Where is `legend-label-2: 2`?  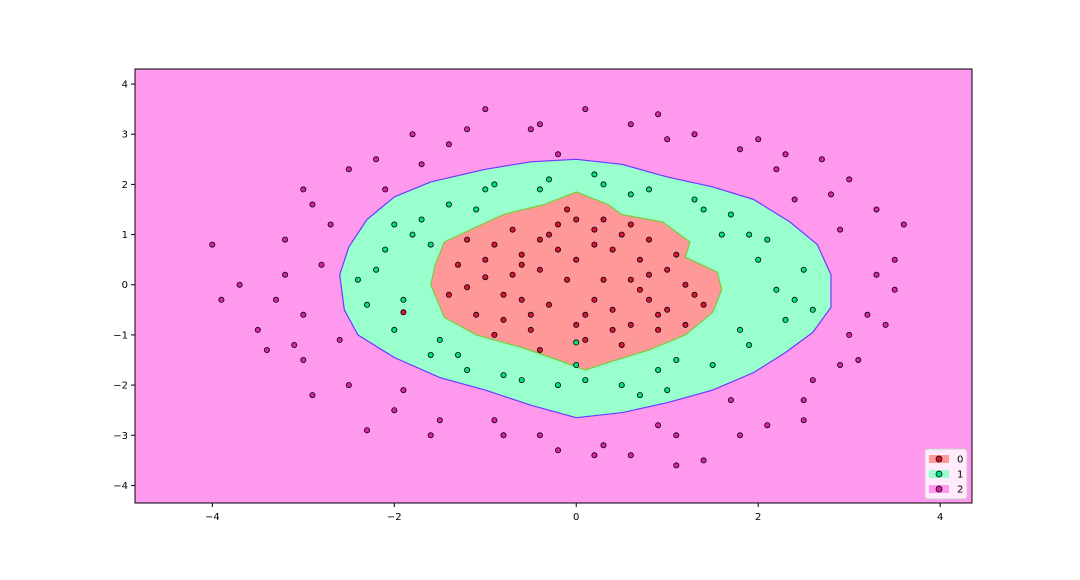
legend-label-2: 2 is located at coordinates (960, 490).